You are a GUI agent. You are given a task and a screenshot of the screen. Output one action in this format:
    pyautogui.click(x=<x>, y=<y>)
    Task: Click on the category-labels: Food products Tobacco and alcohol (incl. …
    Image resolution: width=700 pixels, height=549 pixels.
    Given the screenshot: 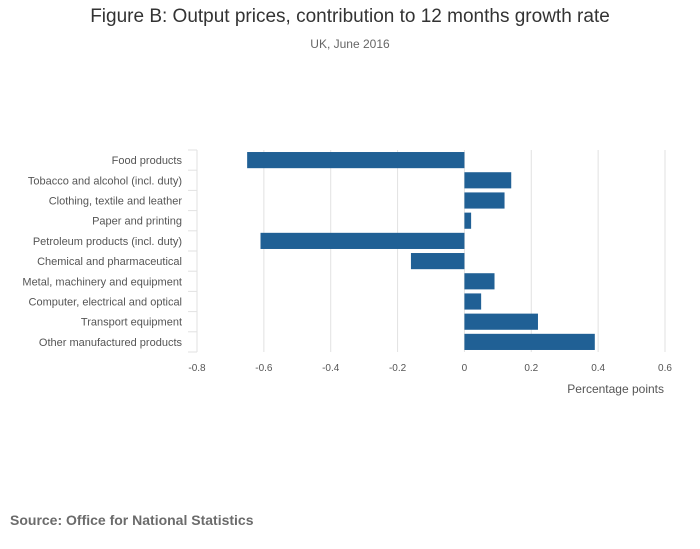 What is the action you would take?
    pyautogui.click(x=102, y=252)
    